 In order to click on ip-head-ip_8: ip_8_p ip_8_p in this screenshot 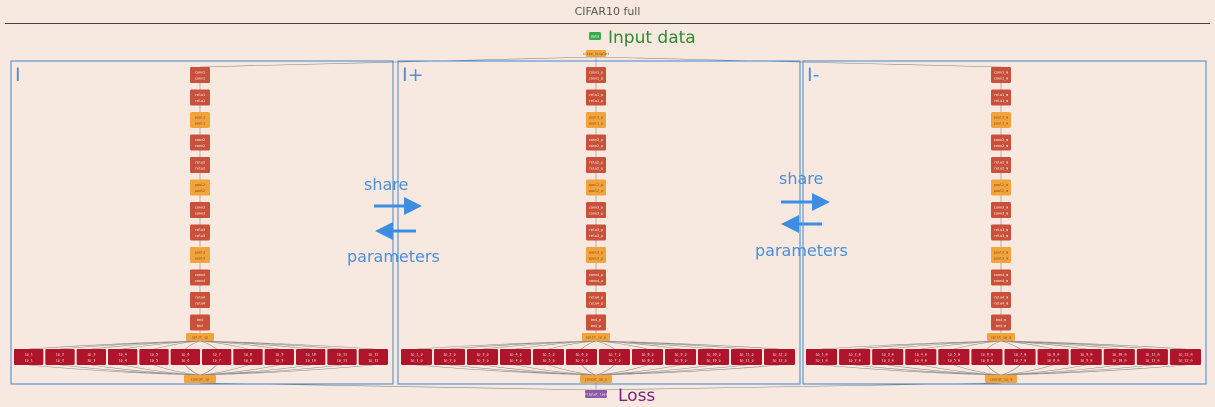, I will do `click(647, 357)`.